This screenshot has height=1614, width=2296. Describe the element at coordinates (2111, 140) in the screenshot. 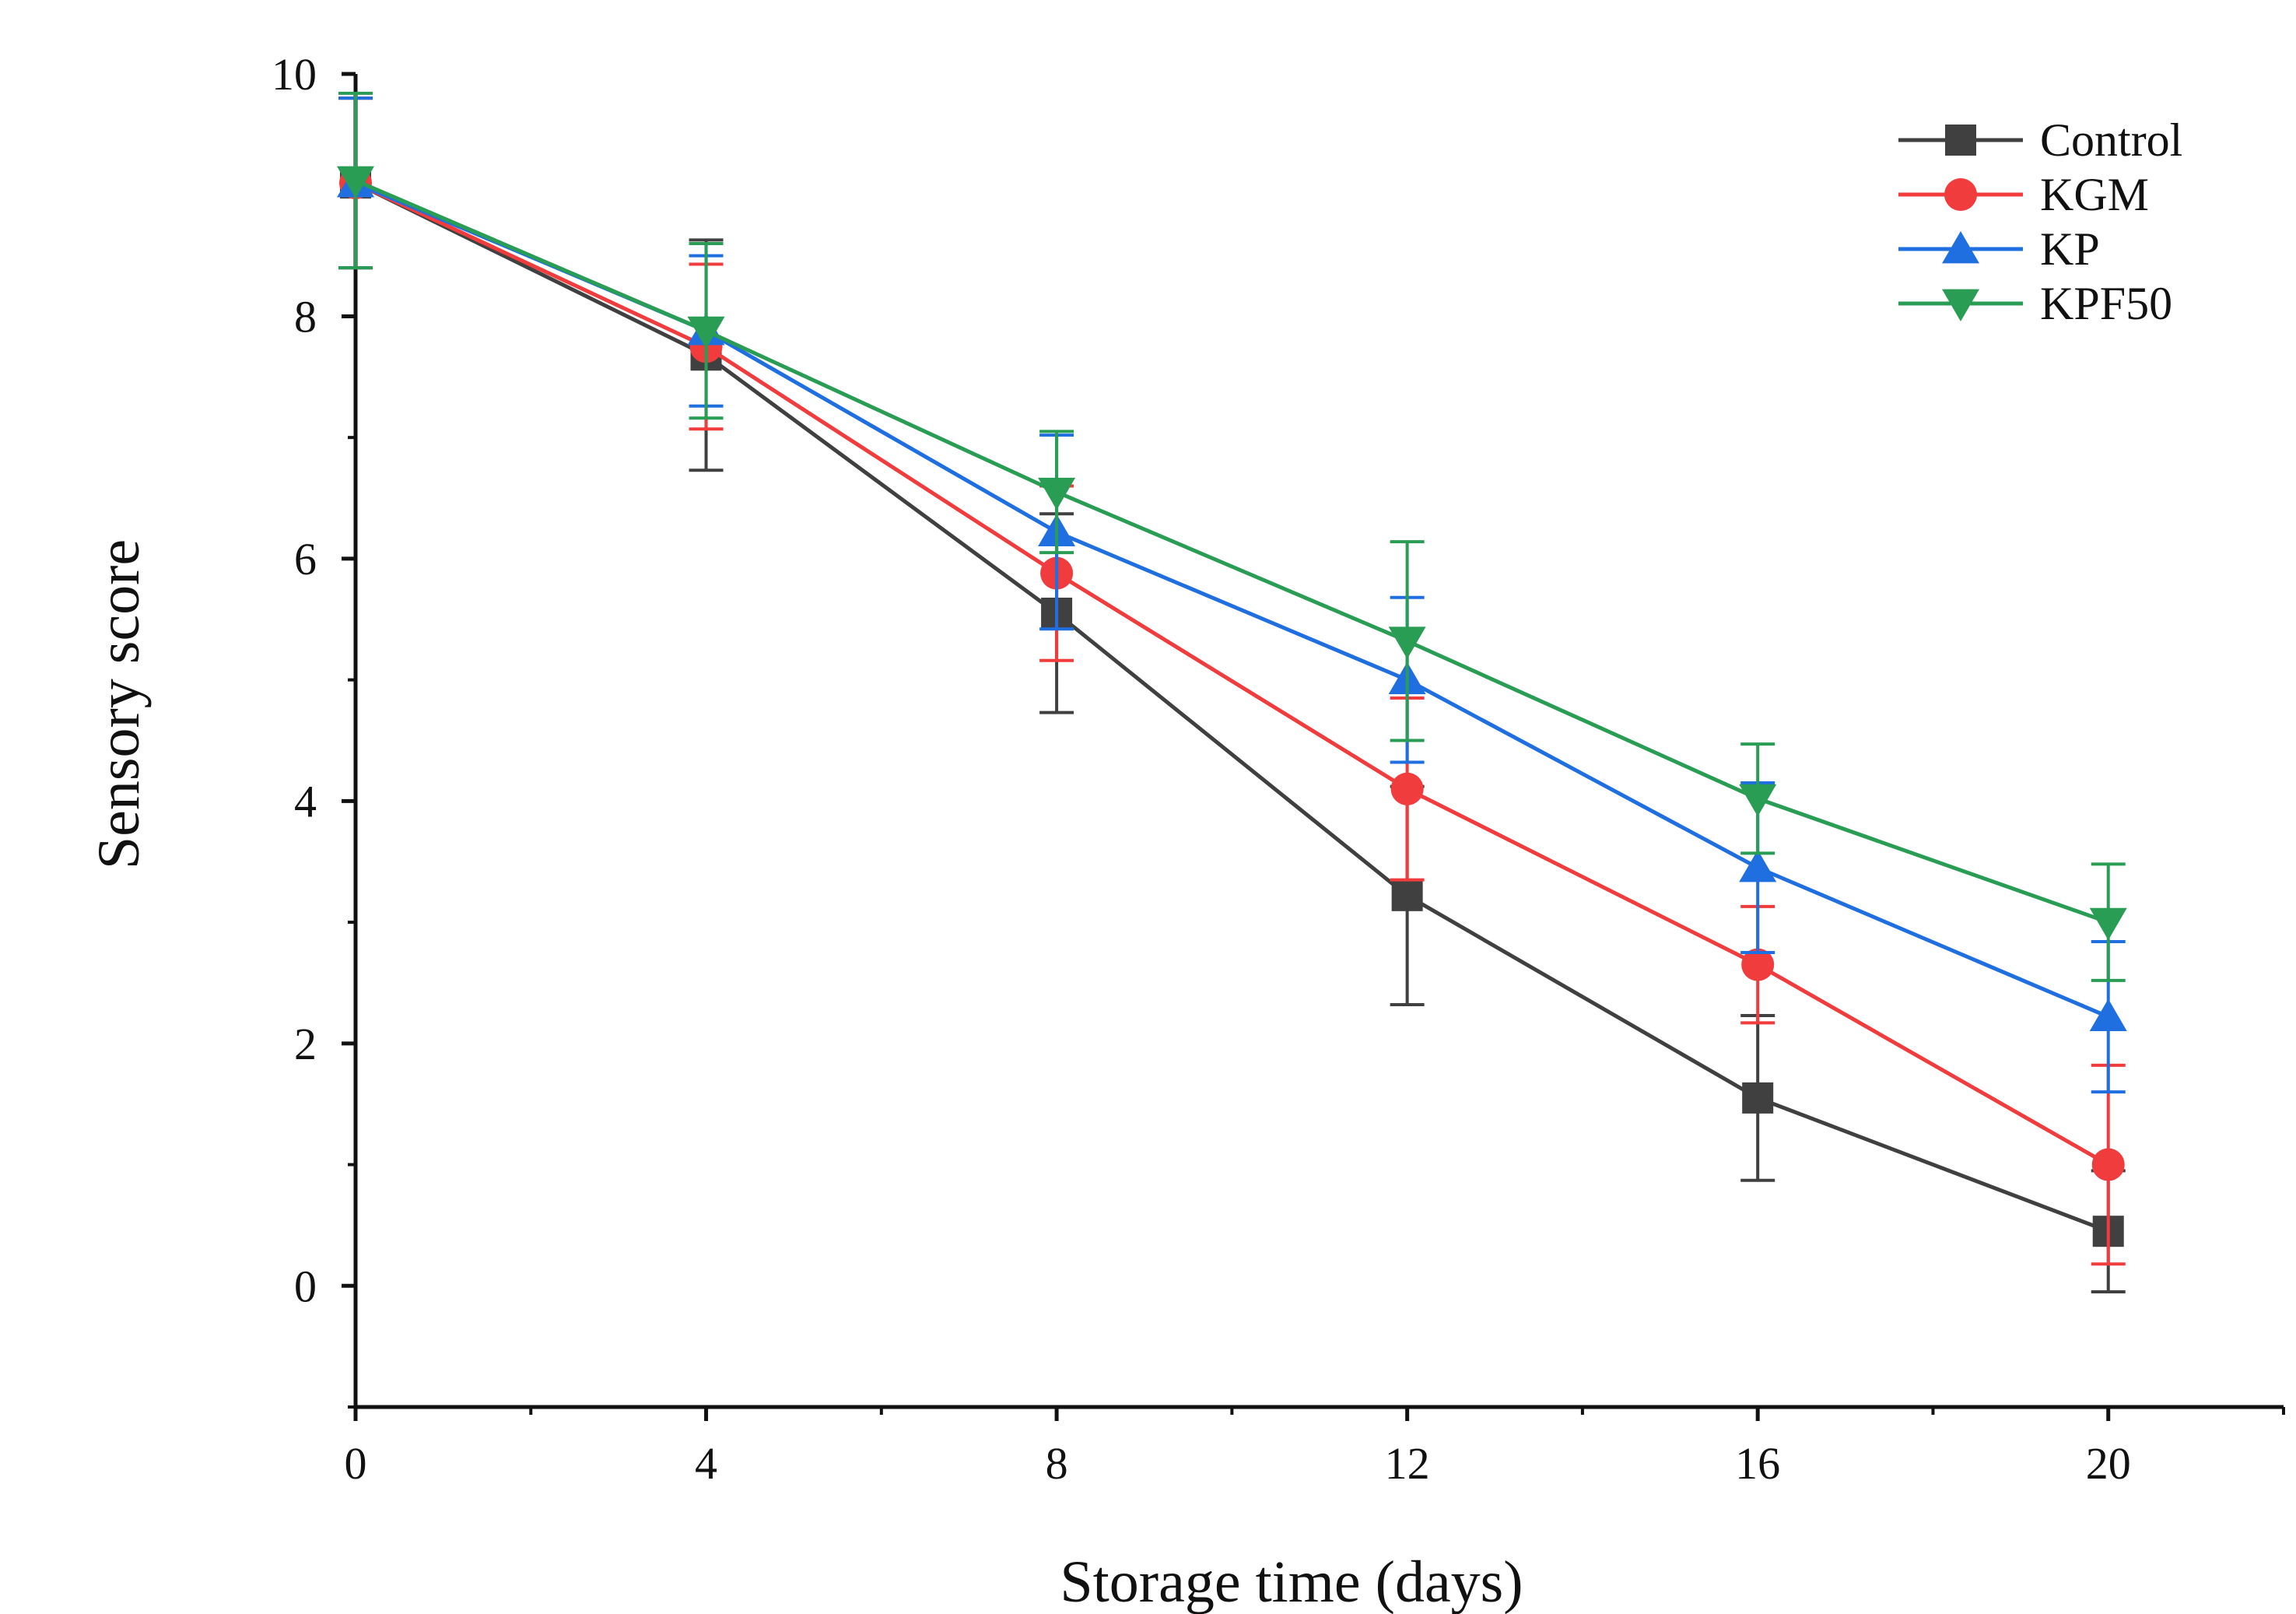

I see `legend-label: Control` at that location.